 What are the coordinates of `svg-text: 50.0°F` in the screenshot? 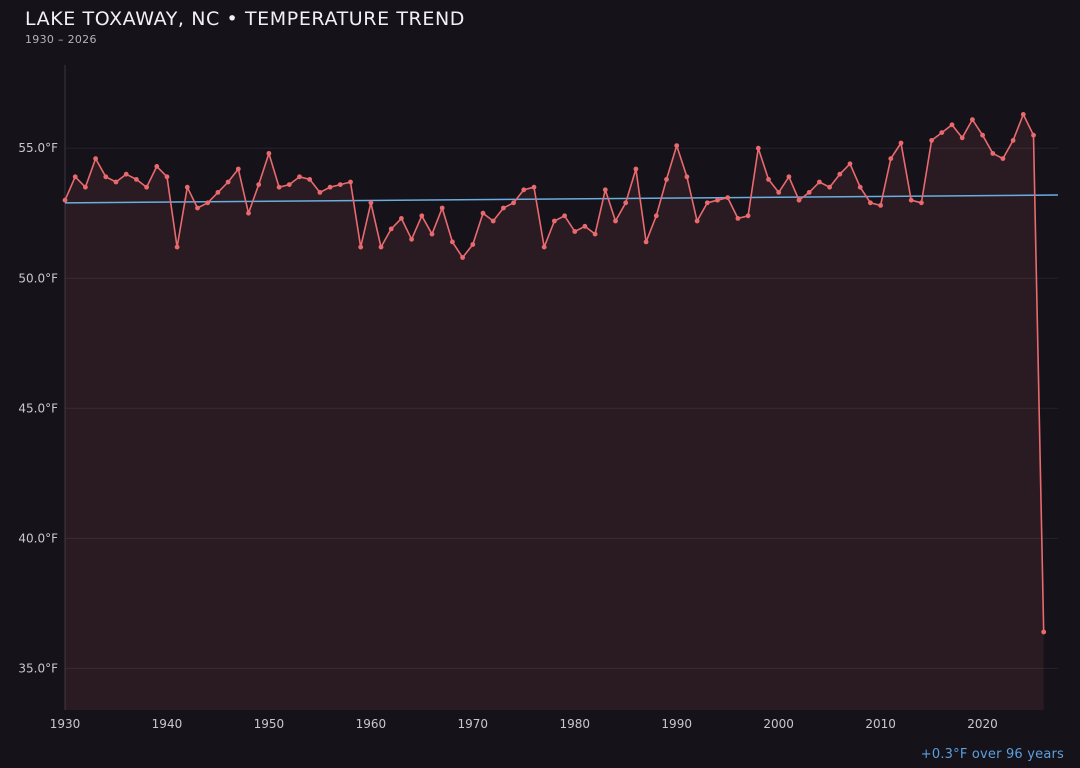 It's located at (38, 278).